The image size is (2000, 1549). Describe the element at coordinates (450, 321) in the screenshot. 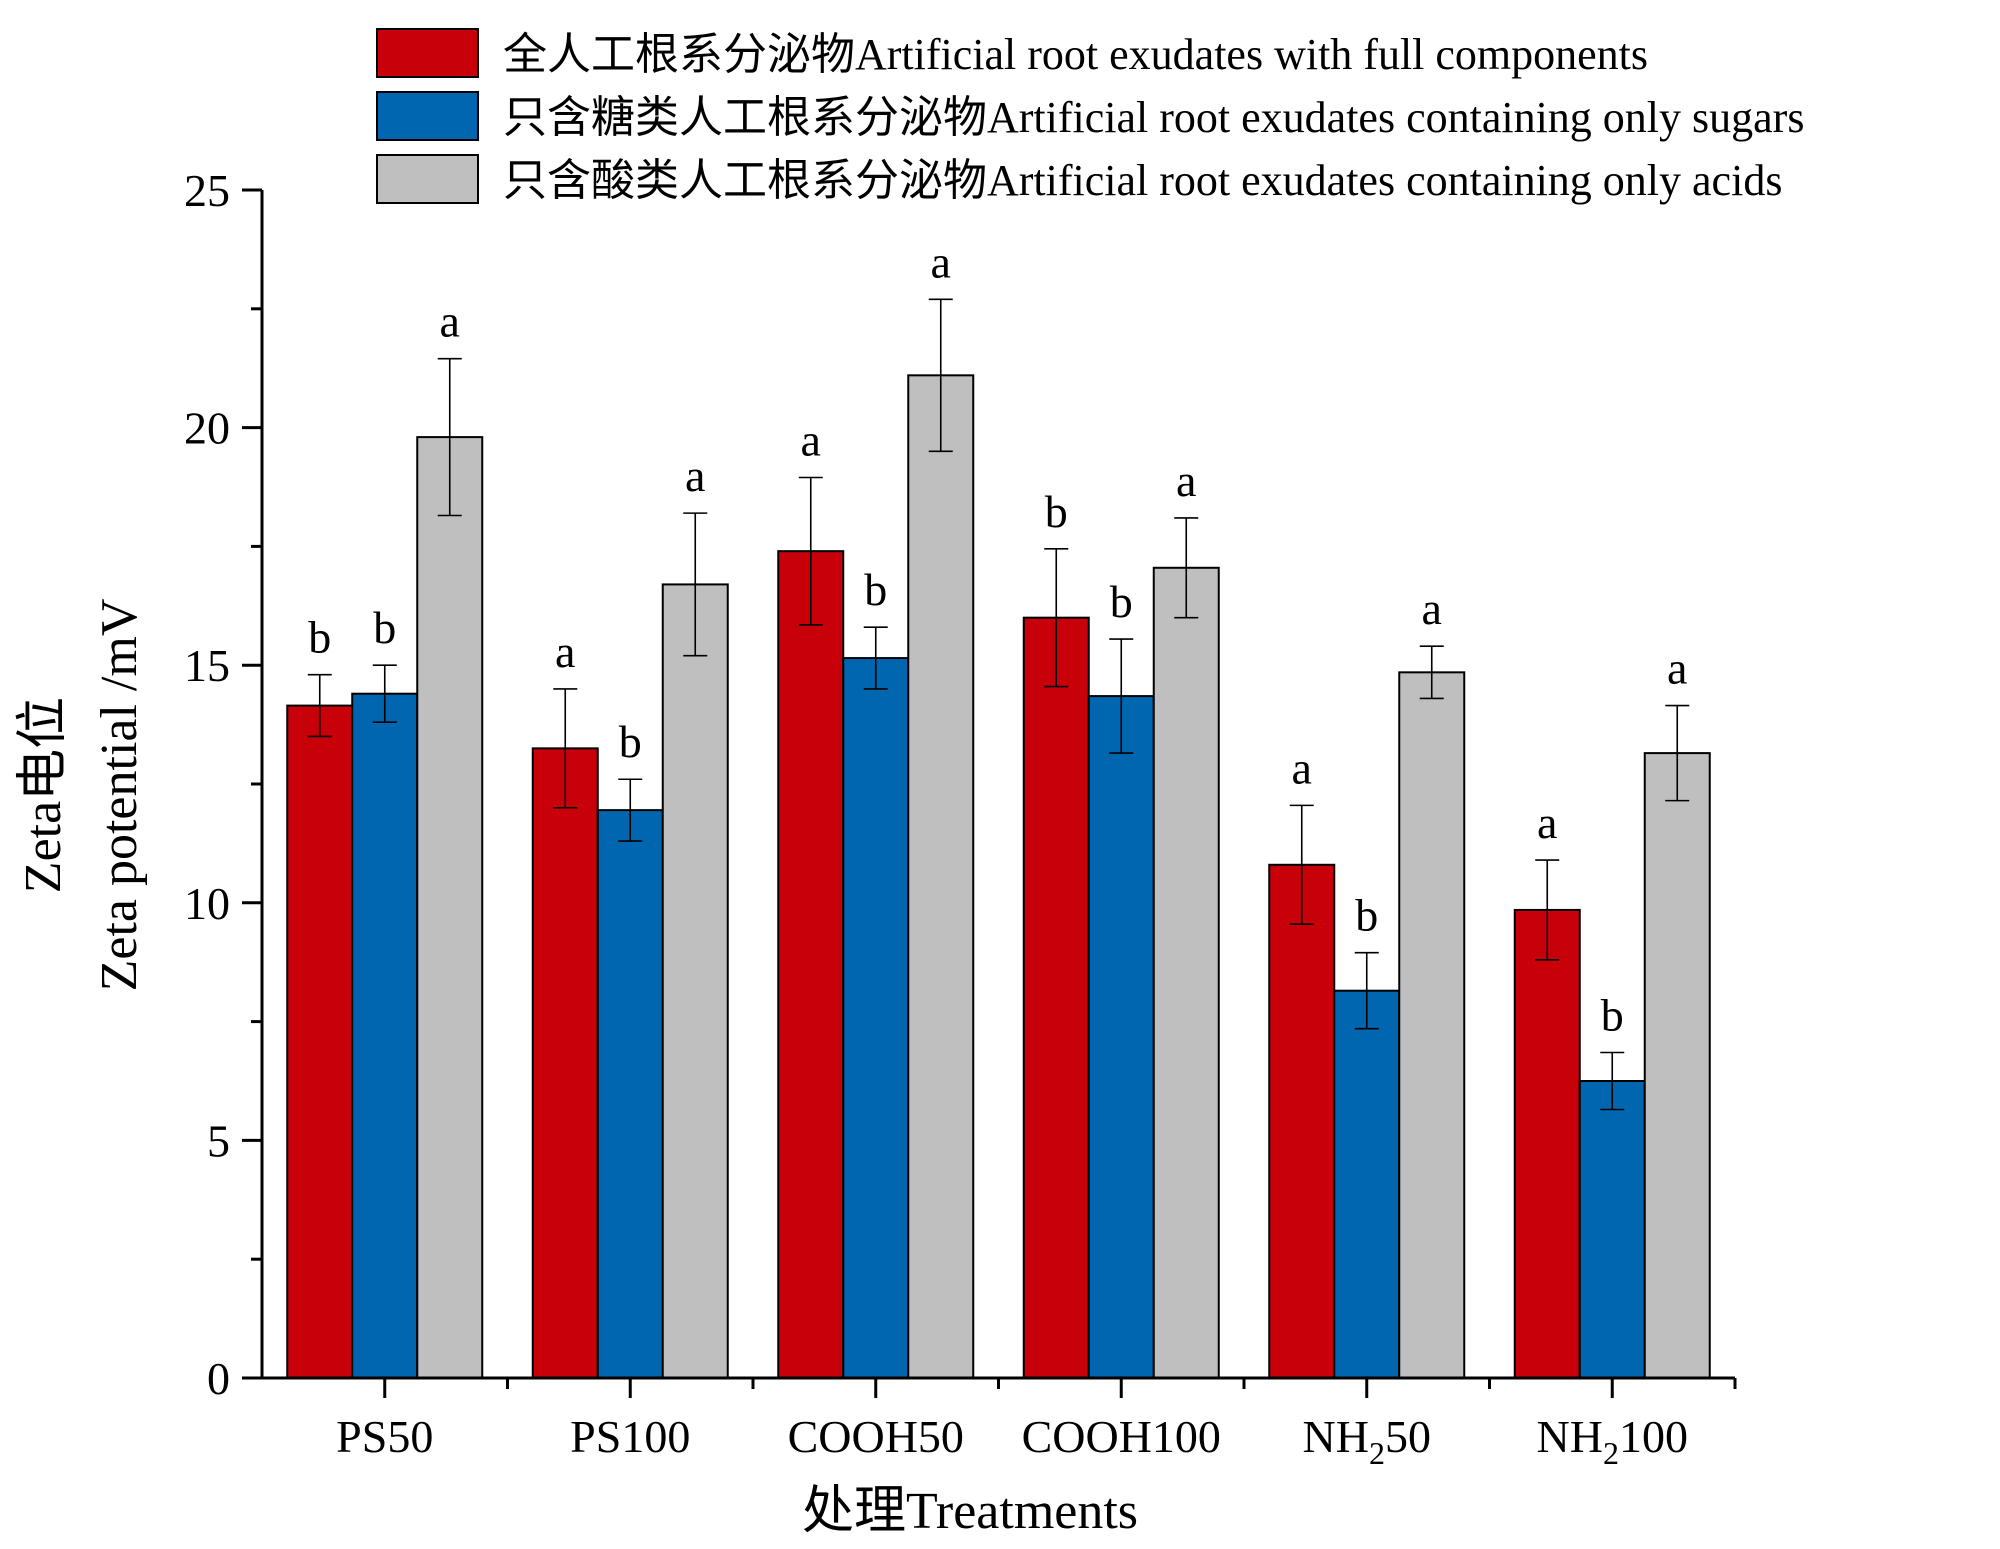

I see `significance-letter-series3-cat1: a` at that location.